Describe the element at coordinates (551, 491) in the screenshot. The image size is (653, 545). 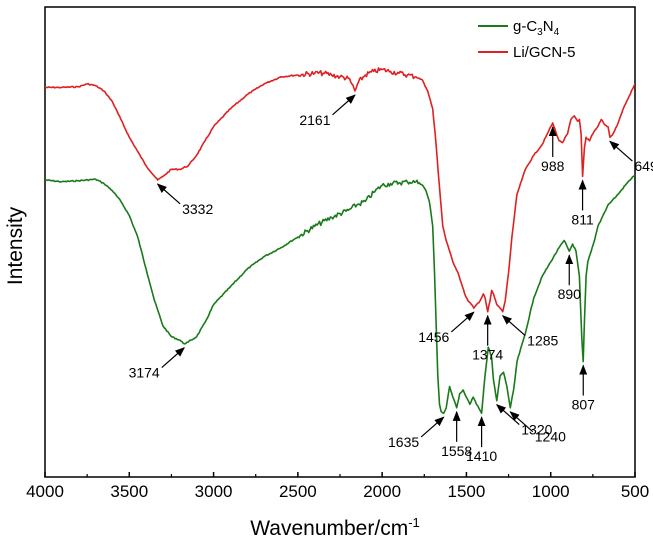
I see `x-tick-label: 1000` at that location.